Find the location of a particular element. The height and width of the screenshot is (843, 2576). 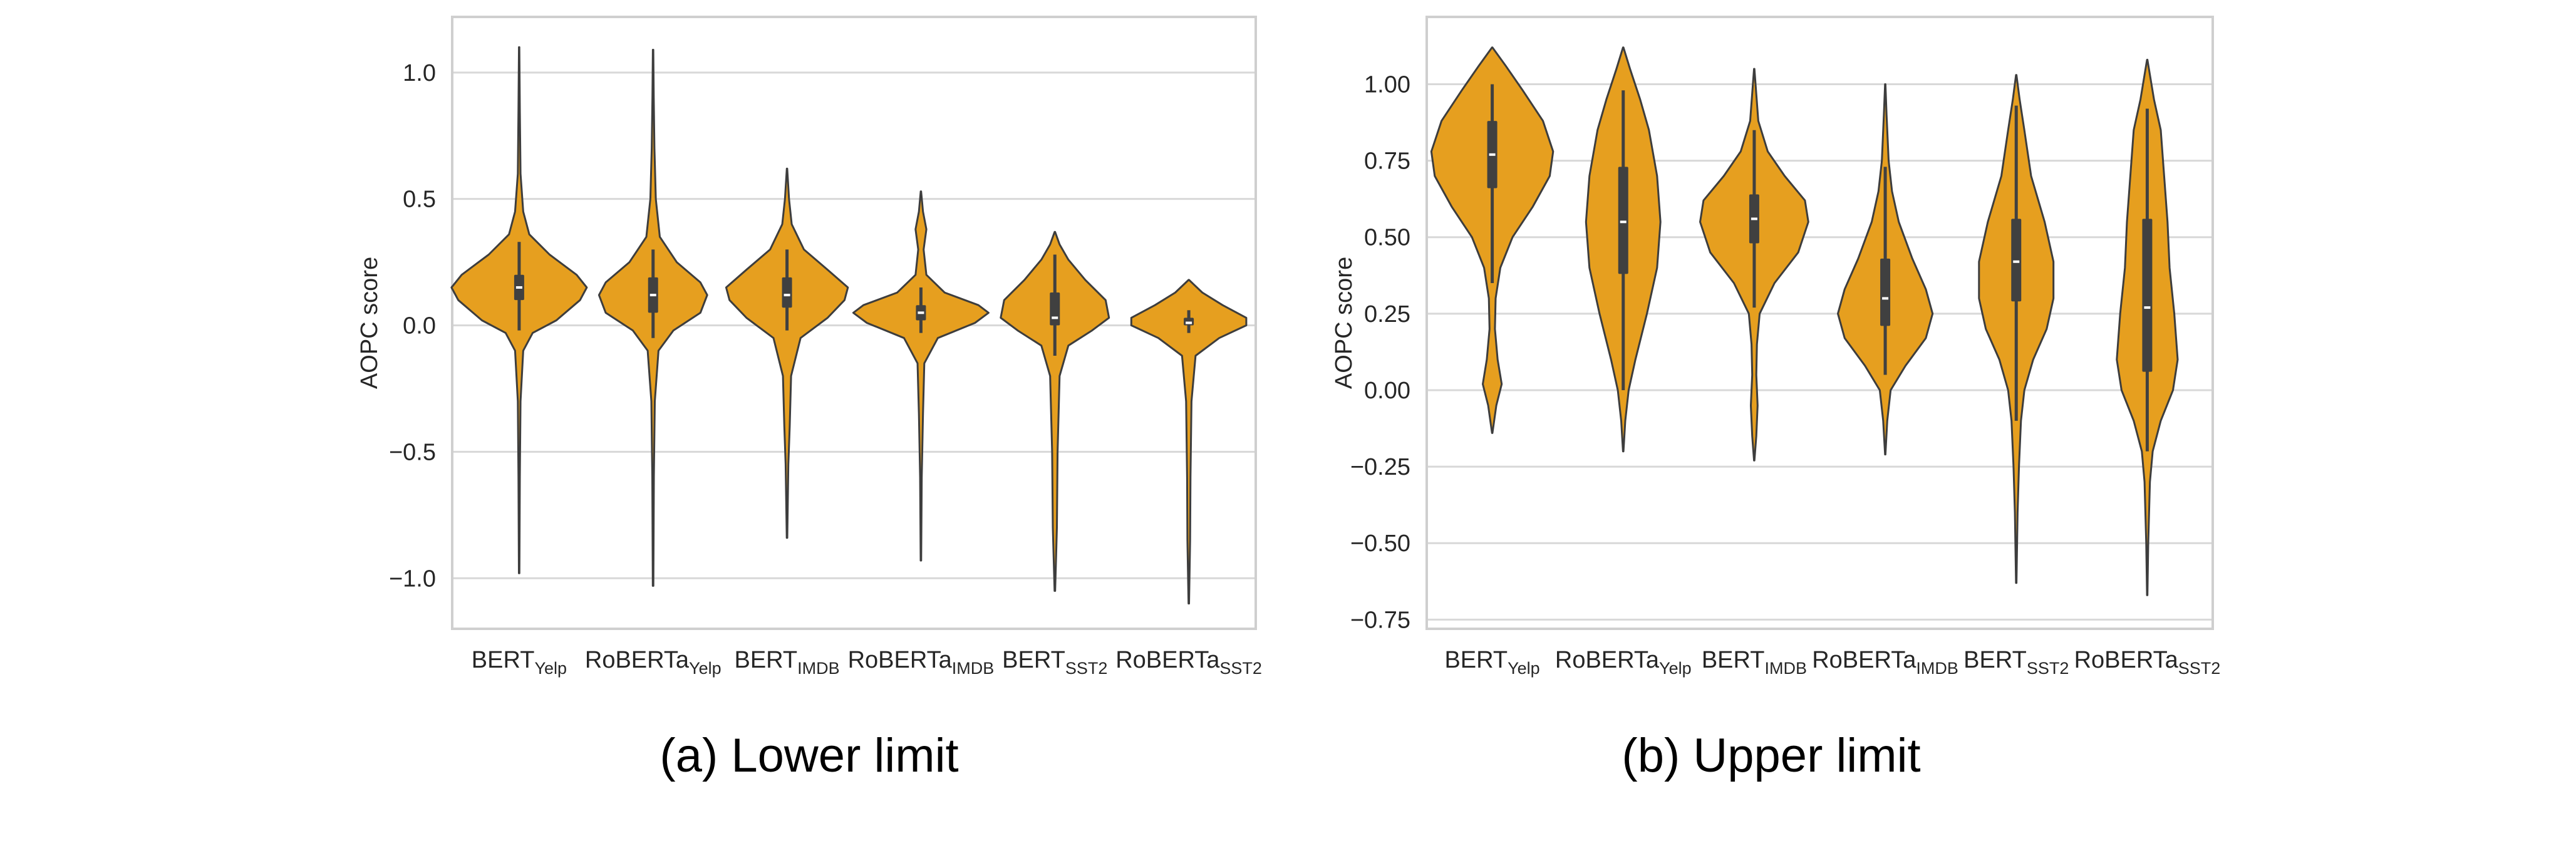

y-tick-label: 0.5 is located at coordinates (419, 200).